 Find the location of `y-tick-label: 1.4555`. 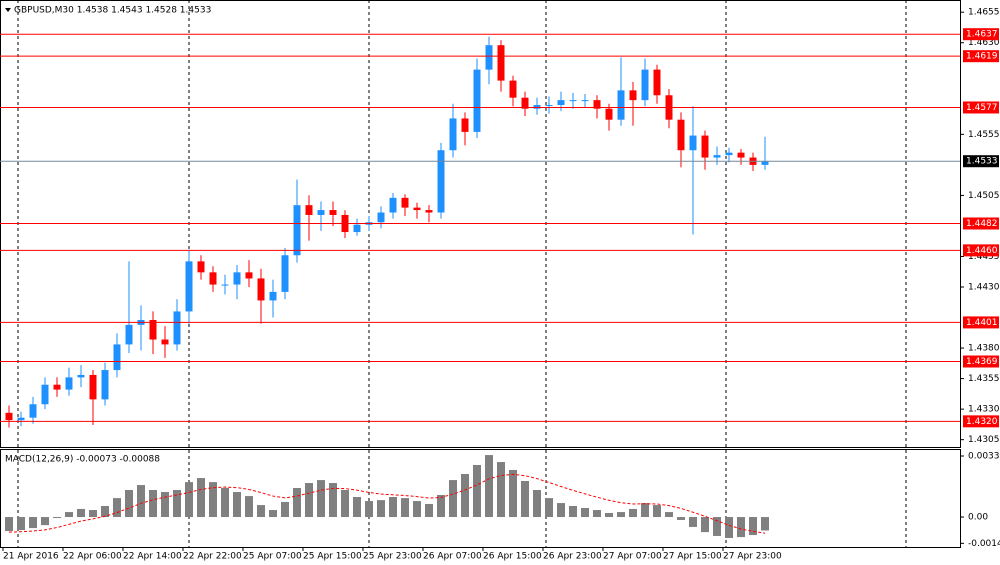

y-tick-label: 1.4555 is located at coordinates (984, 135).